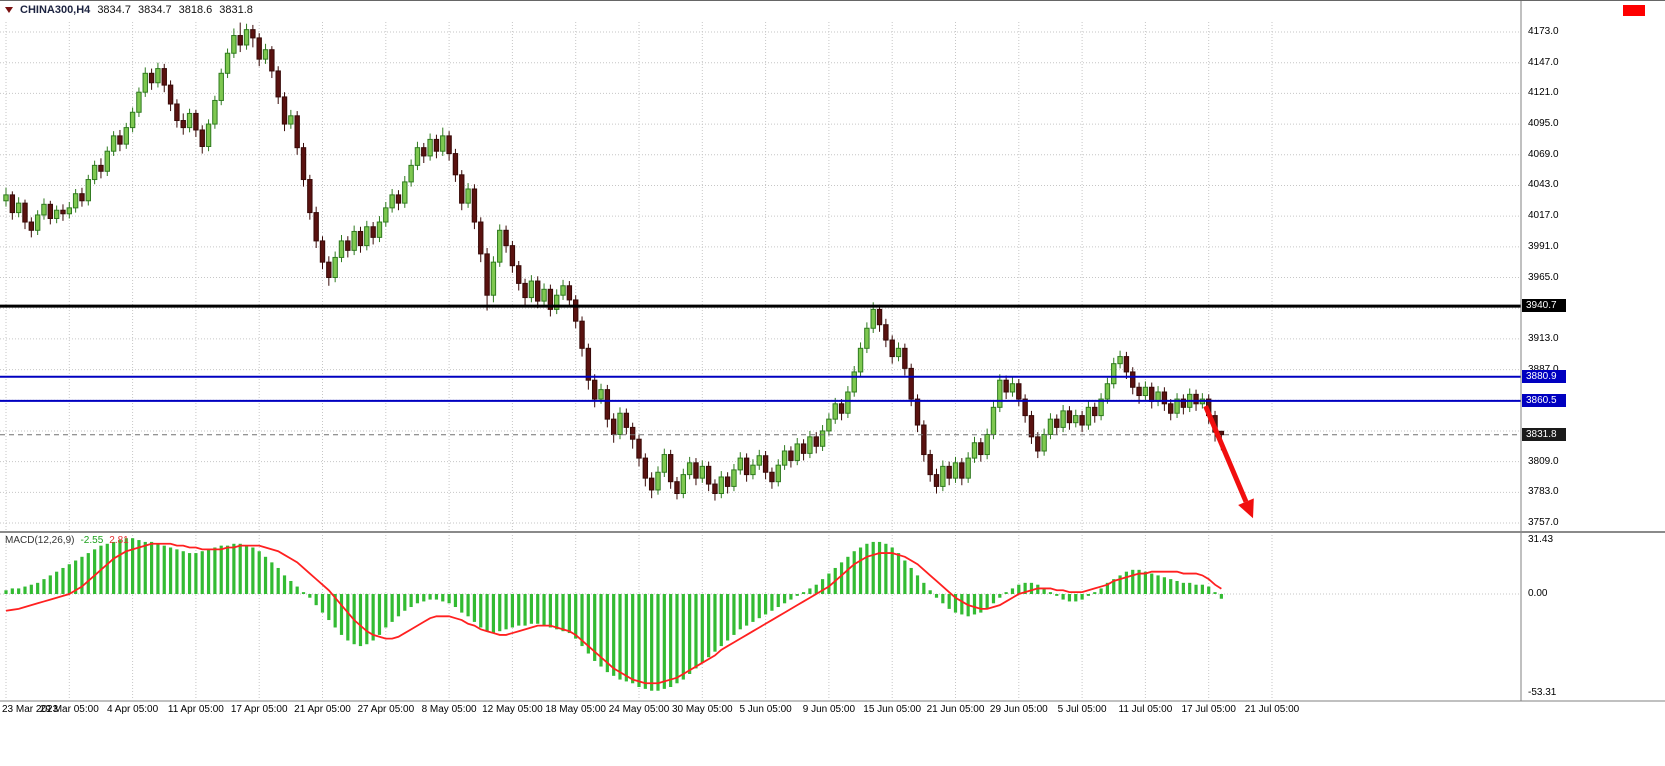  I want to click on macd-indicator-label: MACD(12,26,9) -2.55 2.81, so click(67, 540).